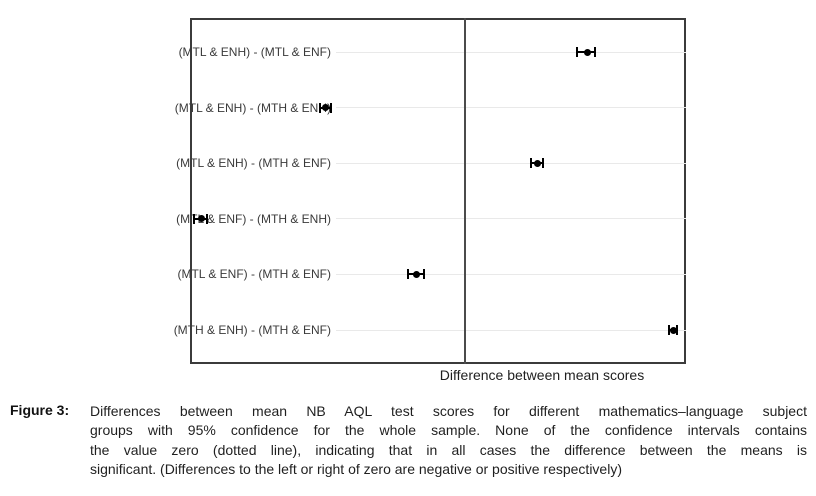 Image resolution: width=816 pixels, height=496 pixels. What do you see at coordinates (254, 52) in the screenshot?
I see `row-label: (MTL & ENH) - (MTL & ENF)` at bounding box center [254, 52].